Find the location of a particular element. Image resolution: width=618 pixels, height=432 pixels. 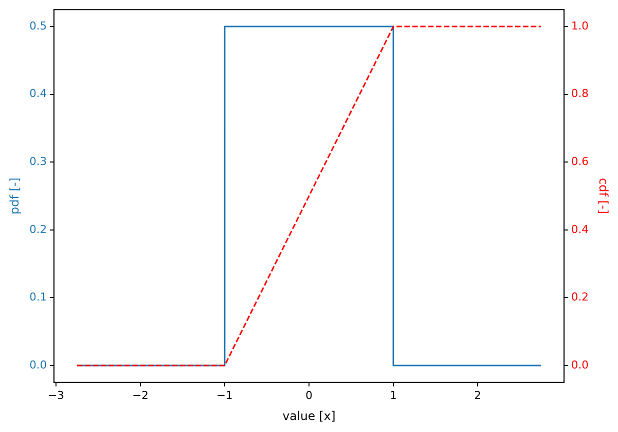

y2-axis-title: cdf [-] is located at coordinates (603, 196).